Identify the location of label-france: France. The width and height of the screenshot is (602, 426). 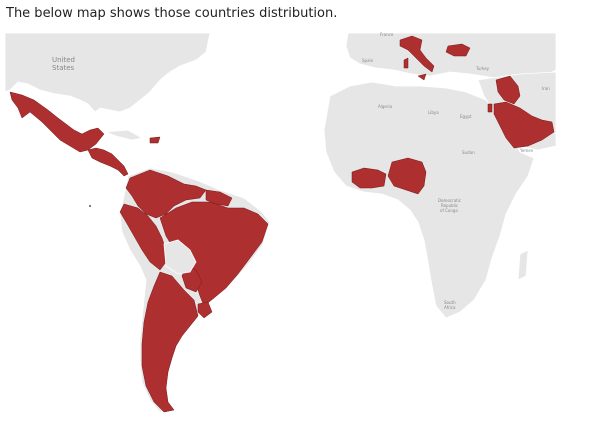
(387, 34).